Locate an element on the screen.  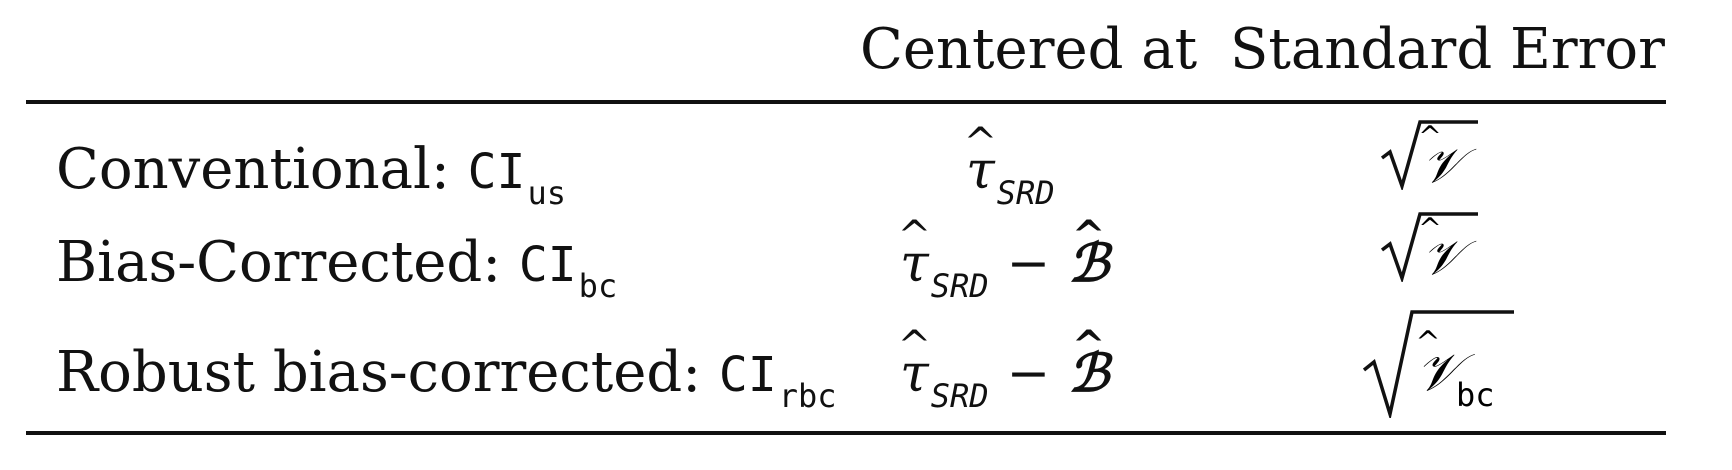
row-label-conventional: Conventional: CIus is located at coordinates (311, 176).